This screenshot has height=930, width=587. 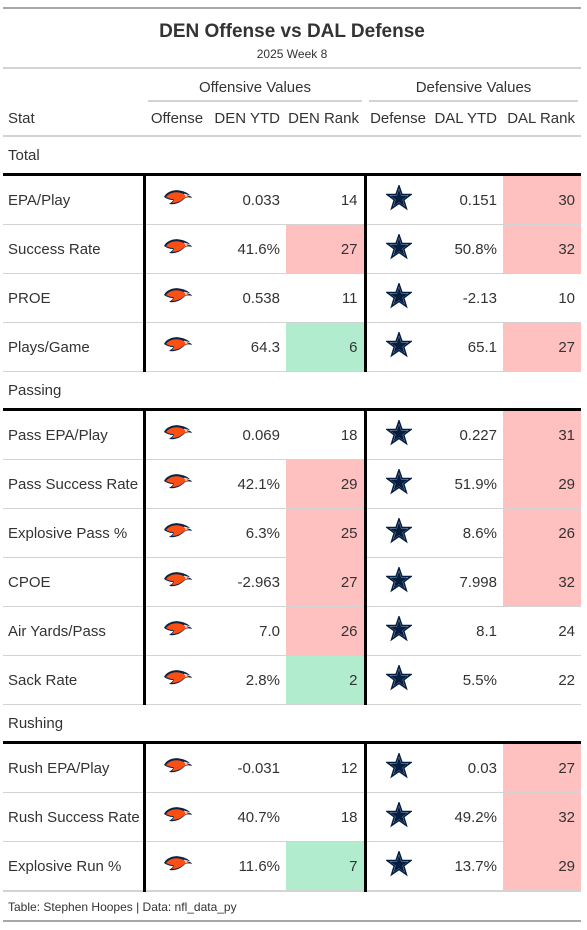 I want to click on dal-rank-value: 24, so click(x=542, y=631).